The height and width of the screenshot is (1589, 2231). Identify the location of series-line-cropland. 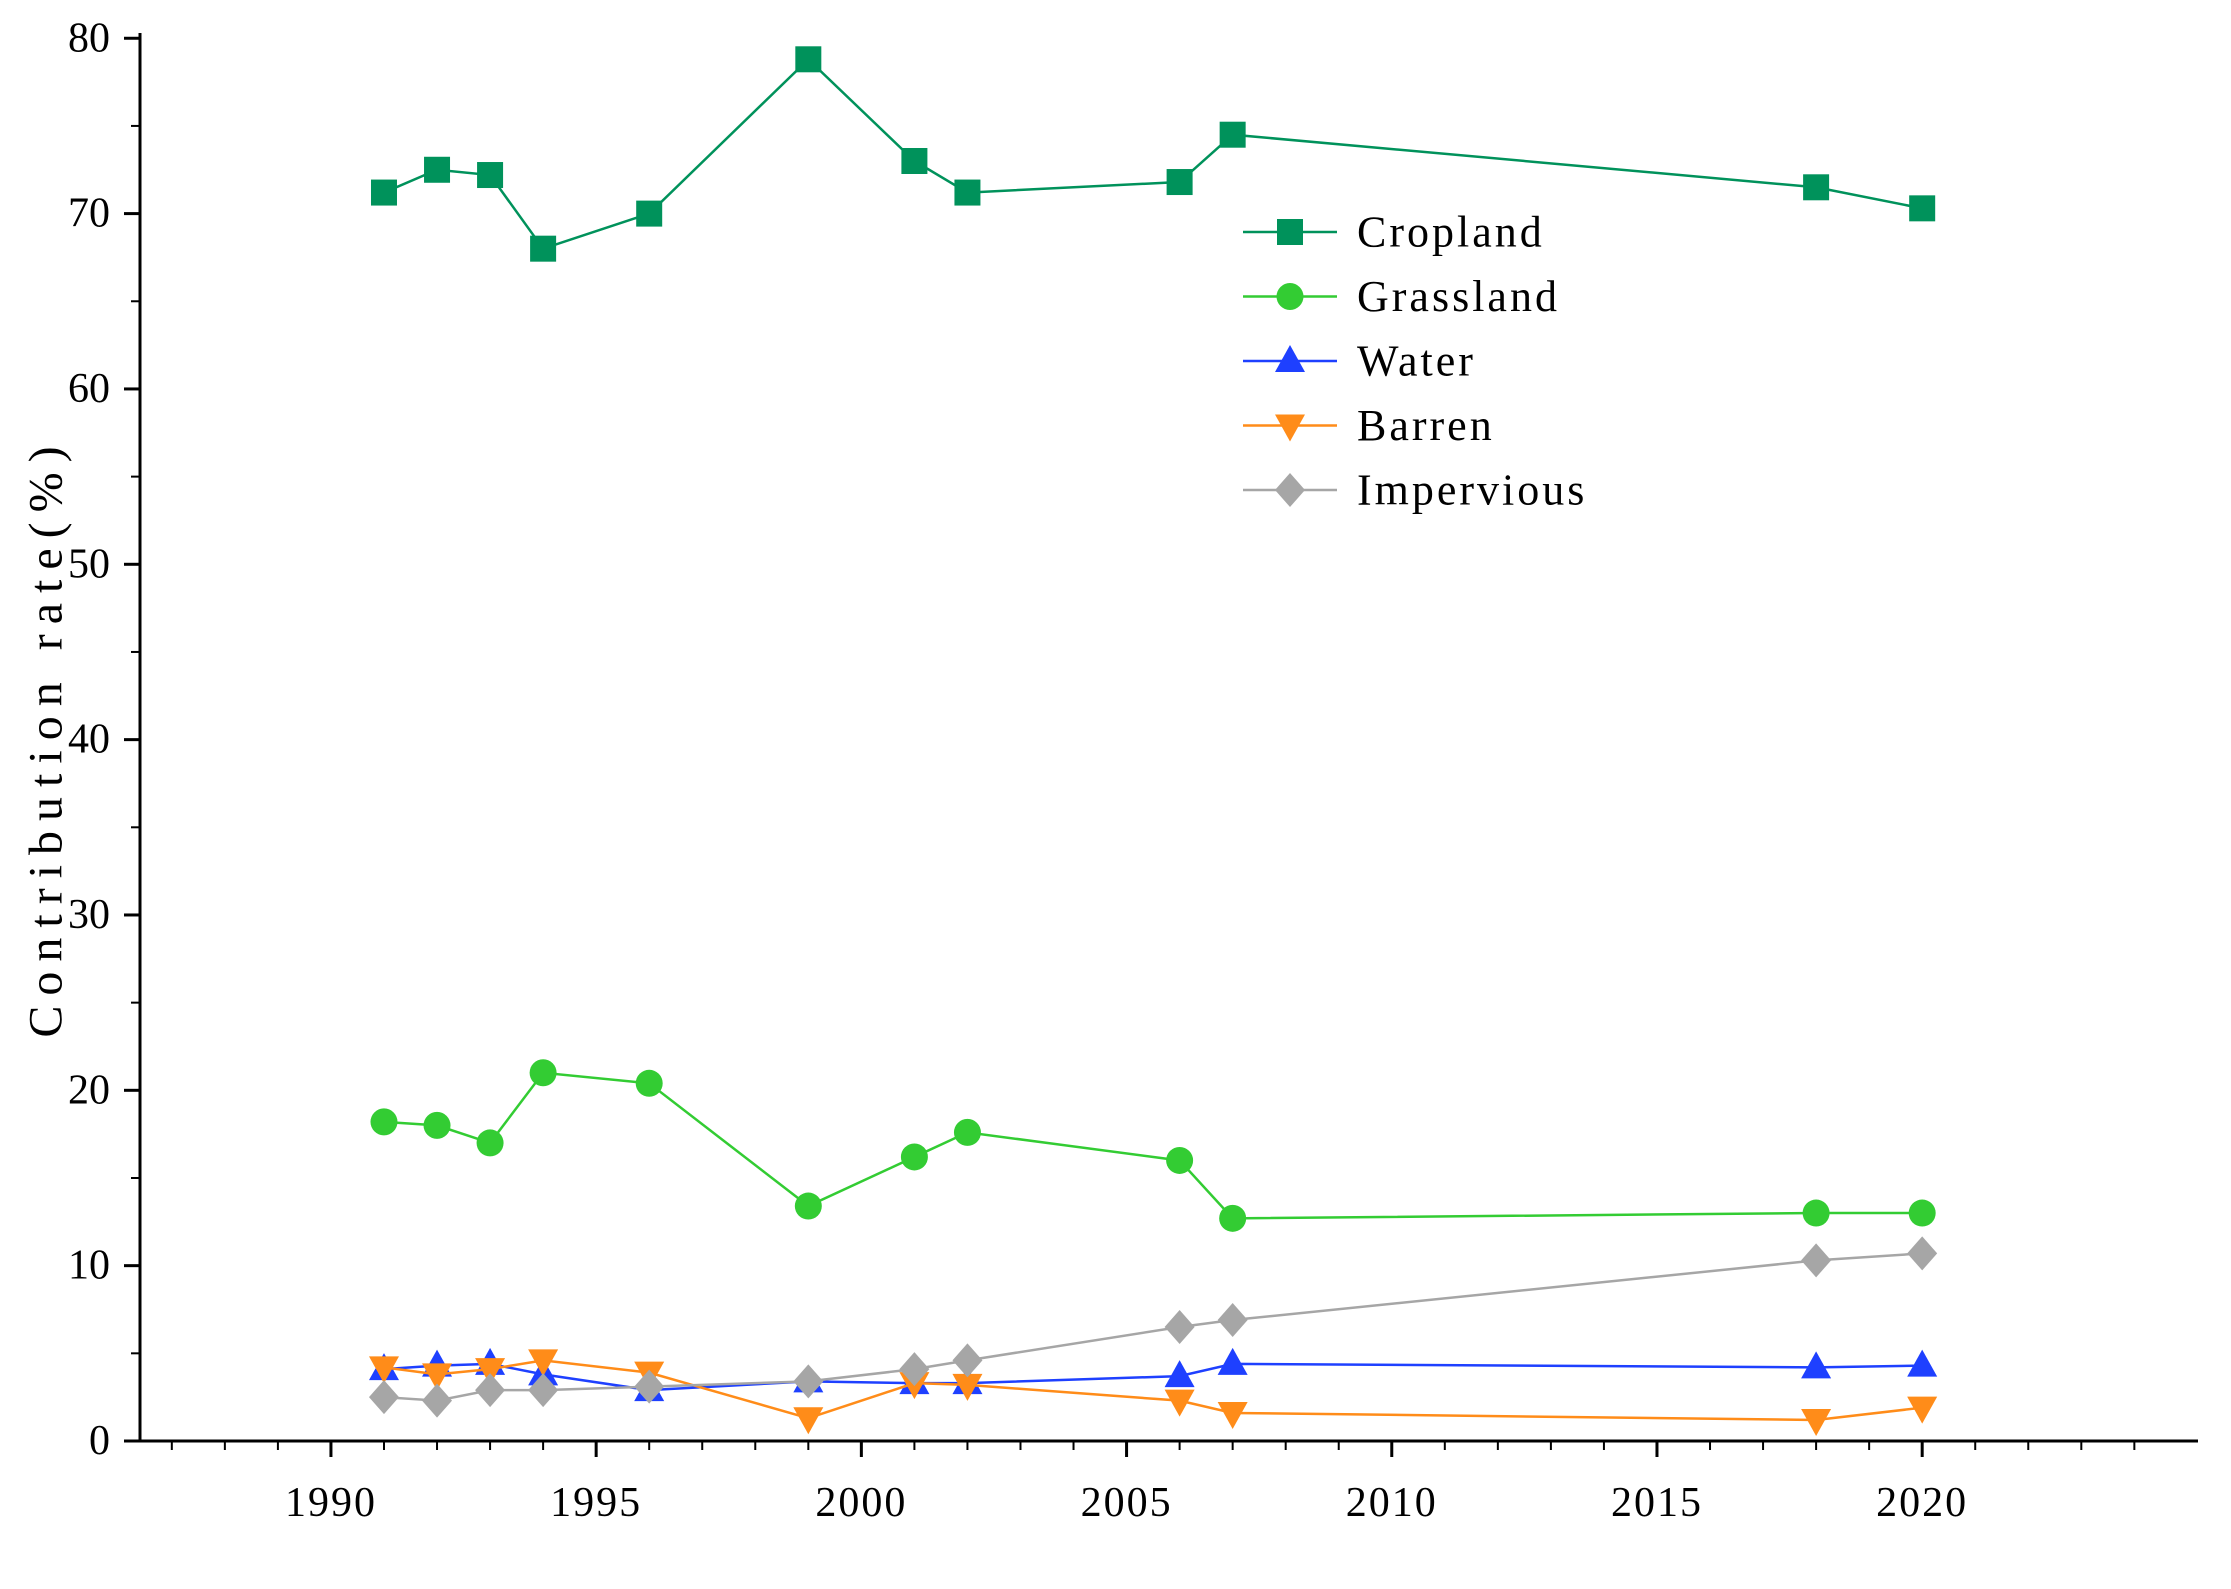
(1153, 154).